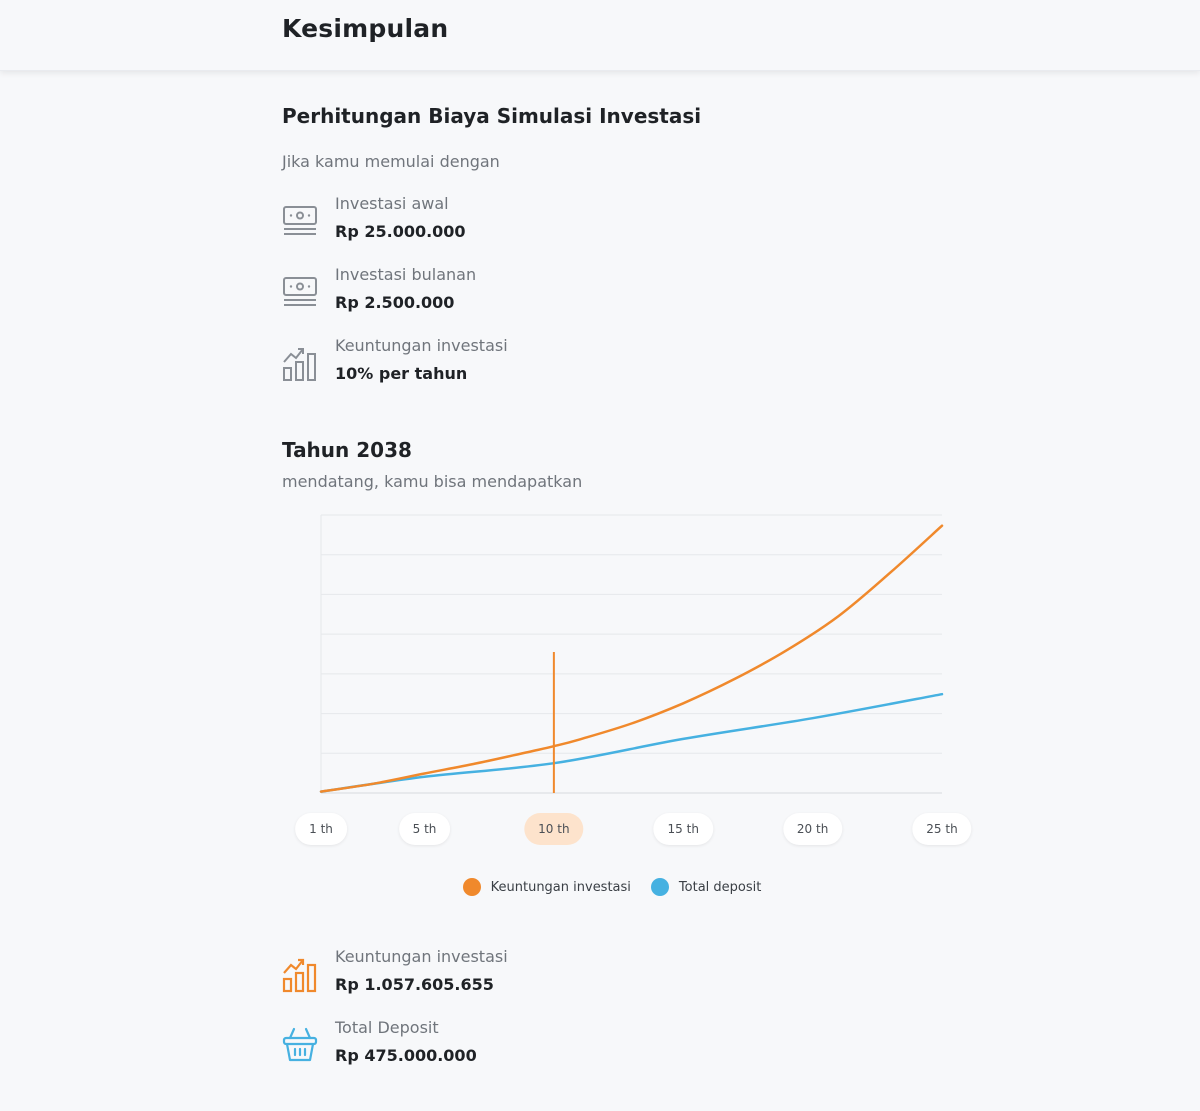  What do you see at coordinates (492, 116) in the screenshot?
I see `simulation-title: Perhitungan Biaya Simulasi Investasi` at bounding box center [492, 116].